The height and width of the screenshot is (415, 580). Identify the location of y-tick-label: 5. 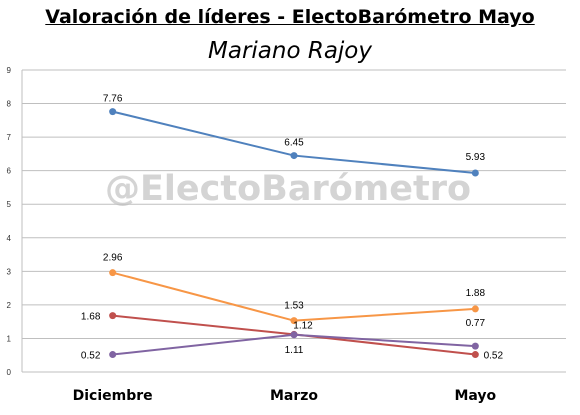
(9, 204).